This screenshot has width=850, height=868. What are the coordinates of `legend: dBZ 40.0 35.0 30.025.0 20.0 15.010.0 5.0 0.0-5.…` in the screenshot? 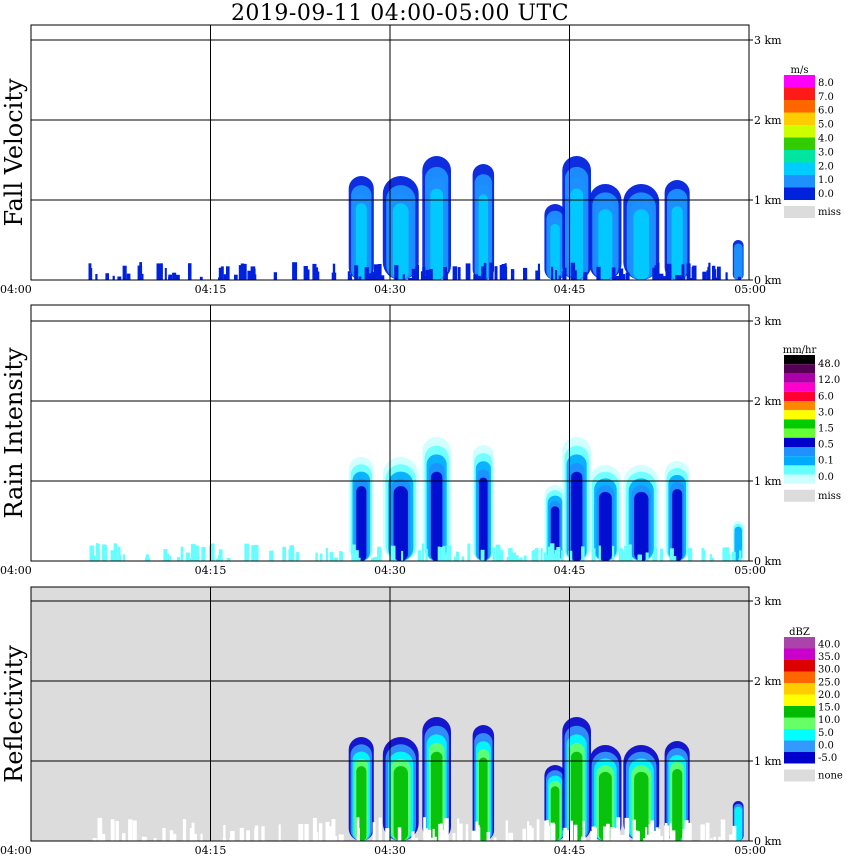 It's located at (813, 704).